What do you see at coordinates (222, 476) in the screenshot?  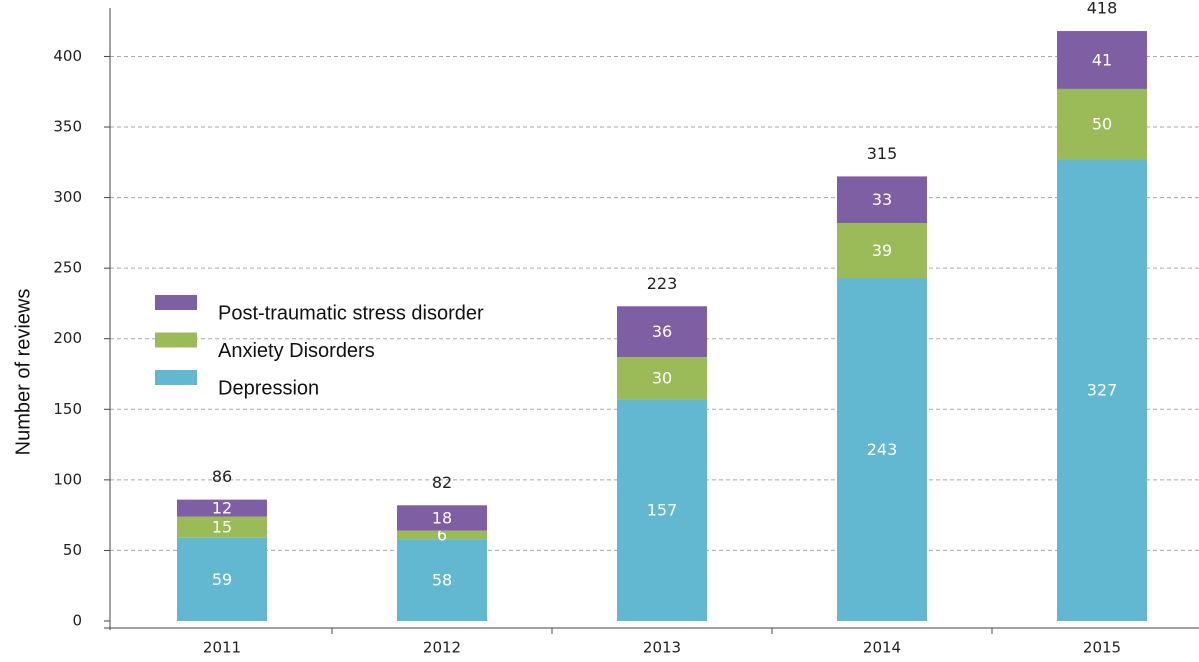 I see `total-label: 86` at bounding box center [222, 476].